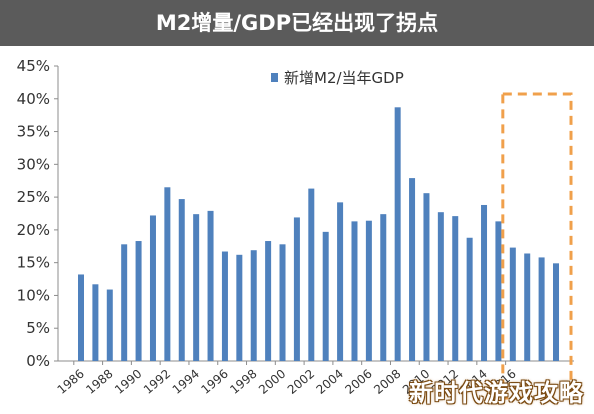 This screenshot has height=414, width=594. Describe the element at coordinates (33, 99) in the screenshot. I see `y-tick-label: 40%` at that location.